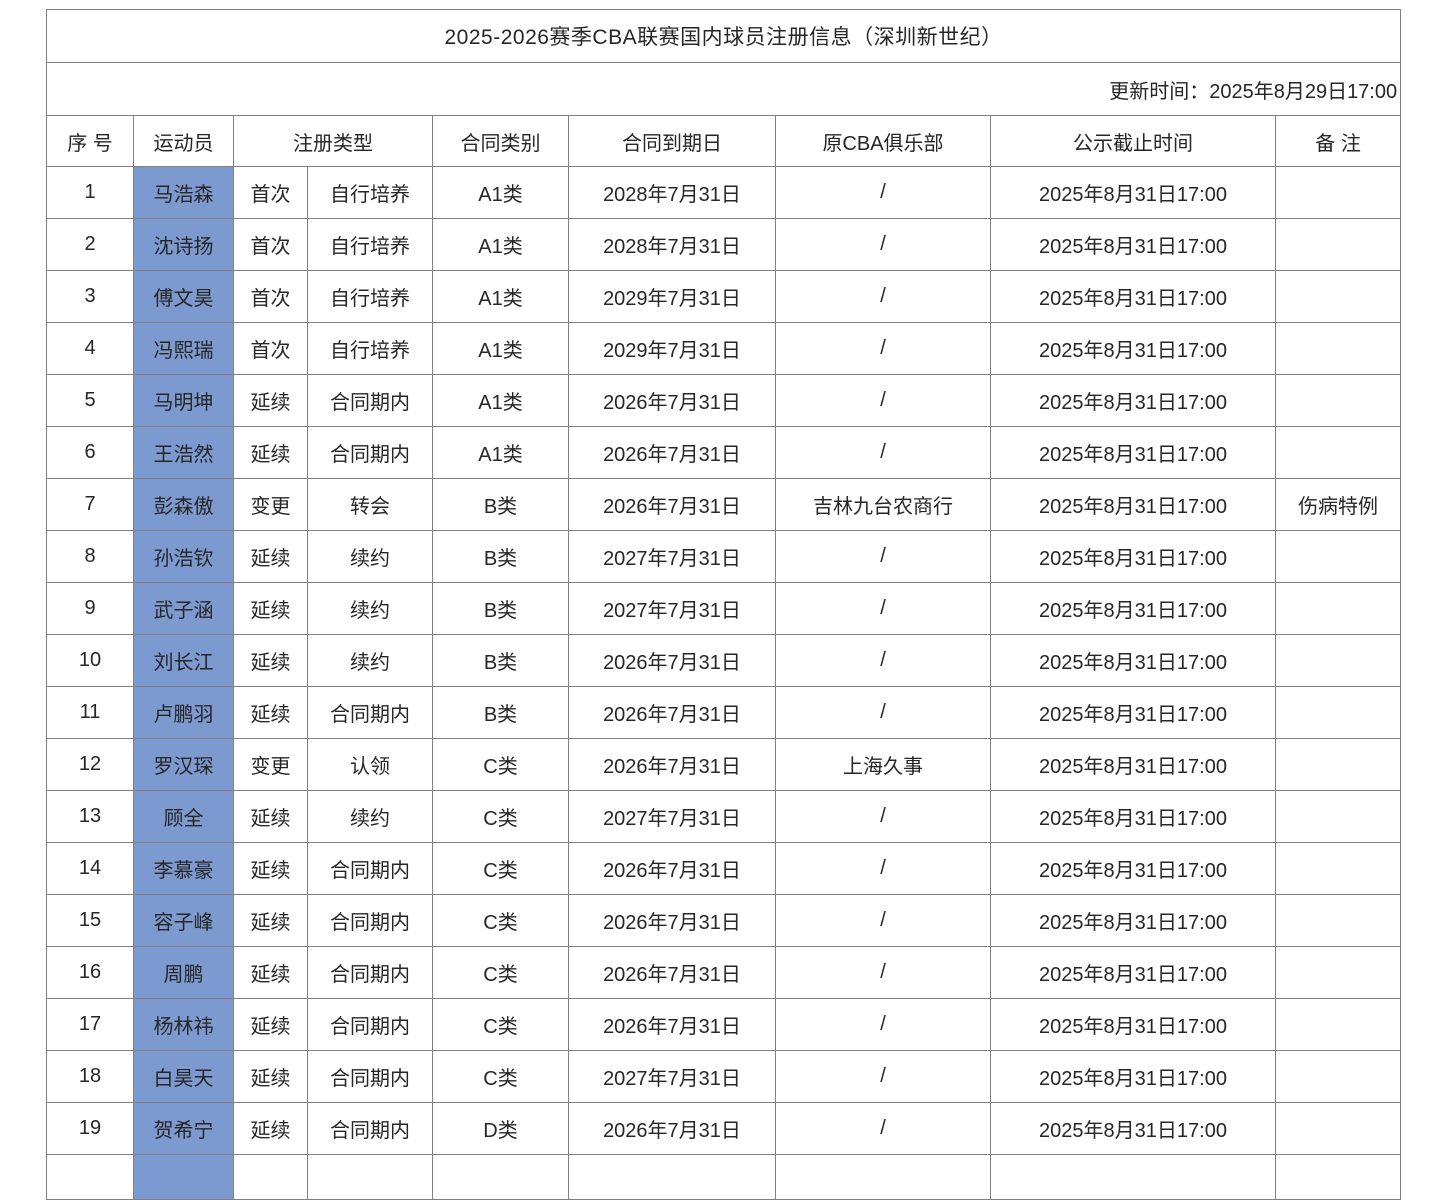 This screenshot has height=1200, width=1452. I want to click on registration-detail-cell: 转会, so click(370, 504).